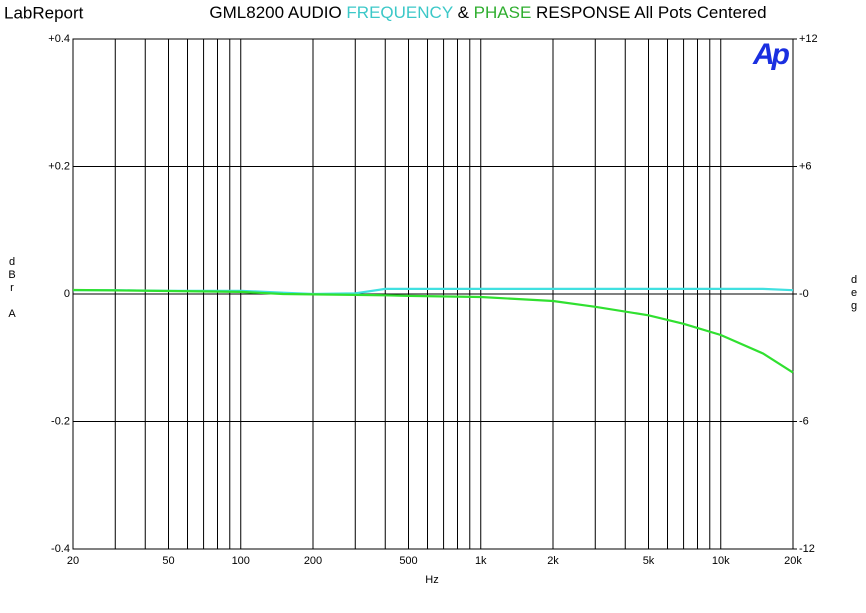 This screenshot has height=613, width=866. Describe the element at coordinates (649, 561) in the screenshot. I see `x-tick-label: 5k` at that location.